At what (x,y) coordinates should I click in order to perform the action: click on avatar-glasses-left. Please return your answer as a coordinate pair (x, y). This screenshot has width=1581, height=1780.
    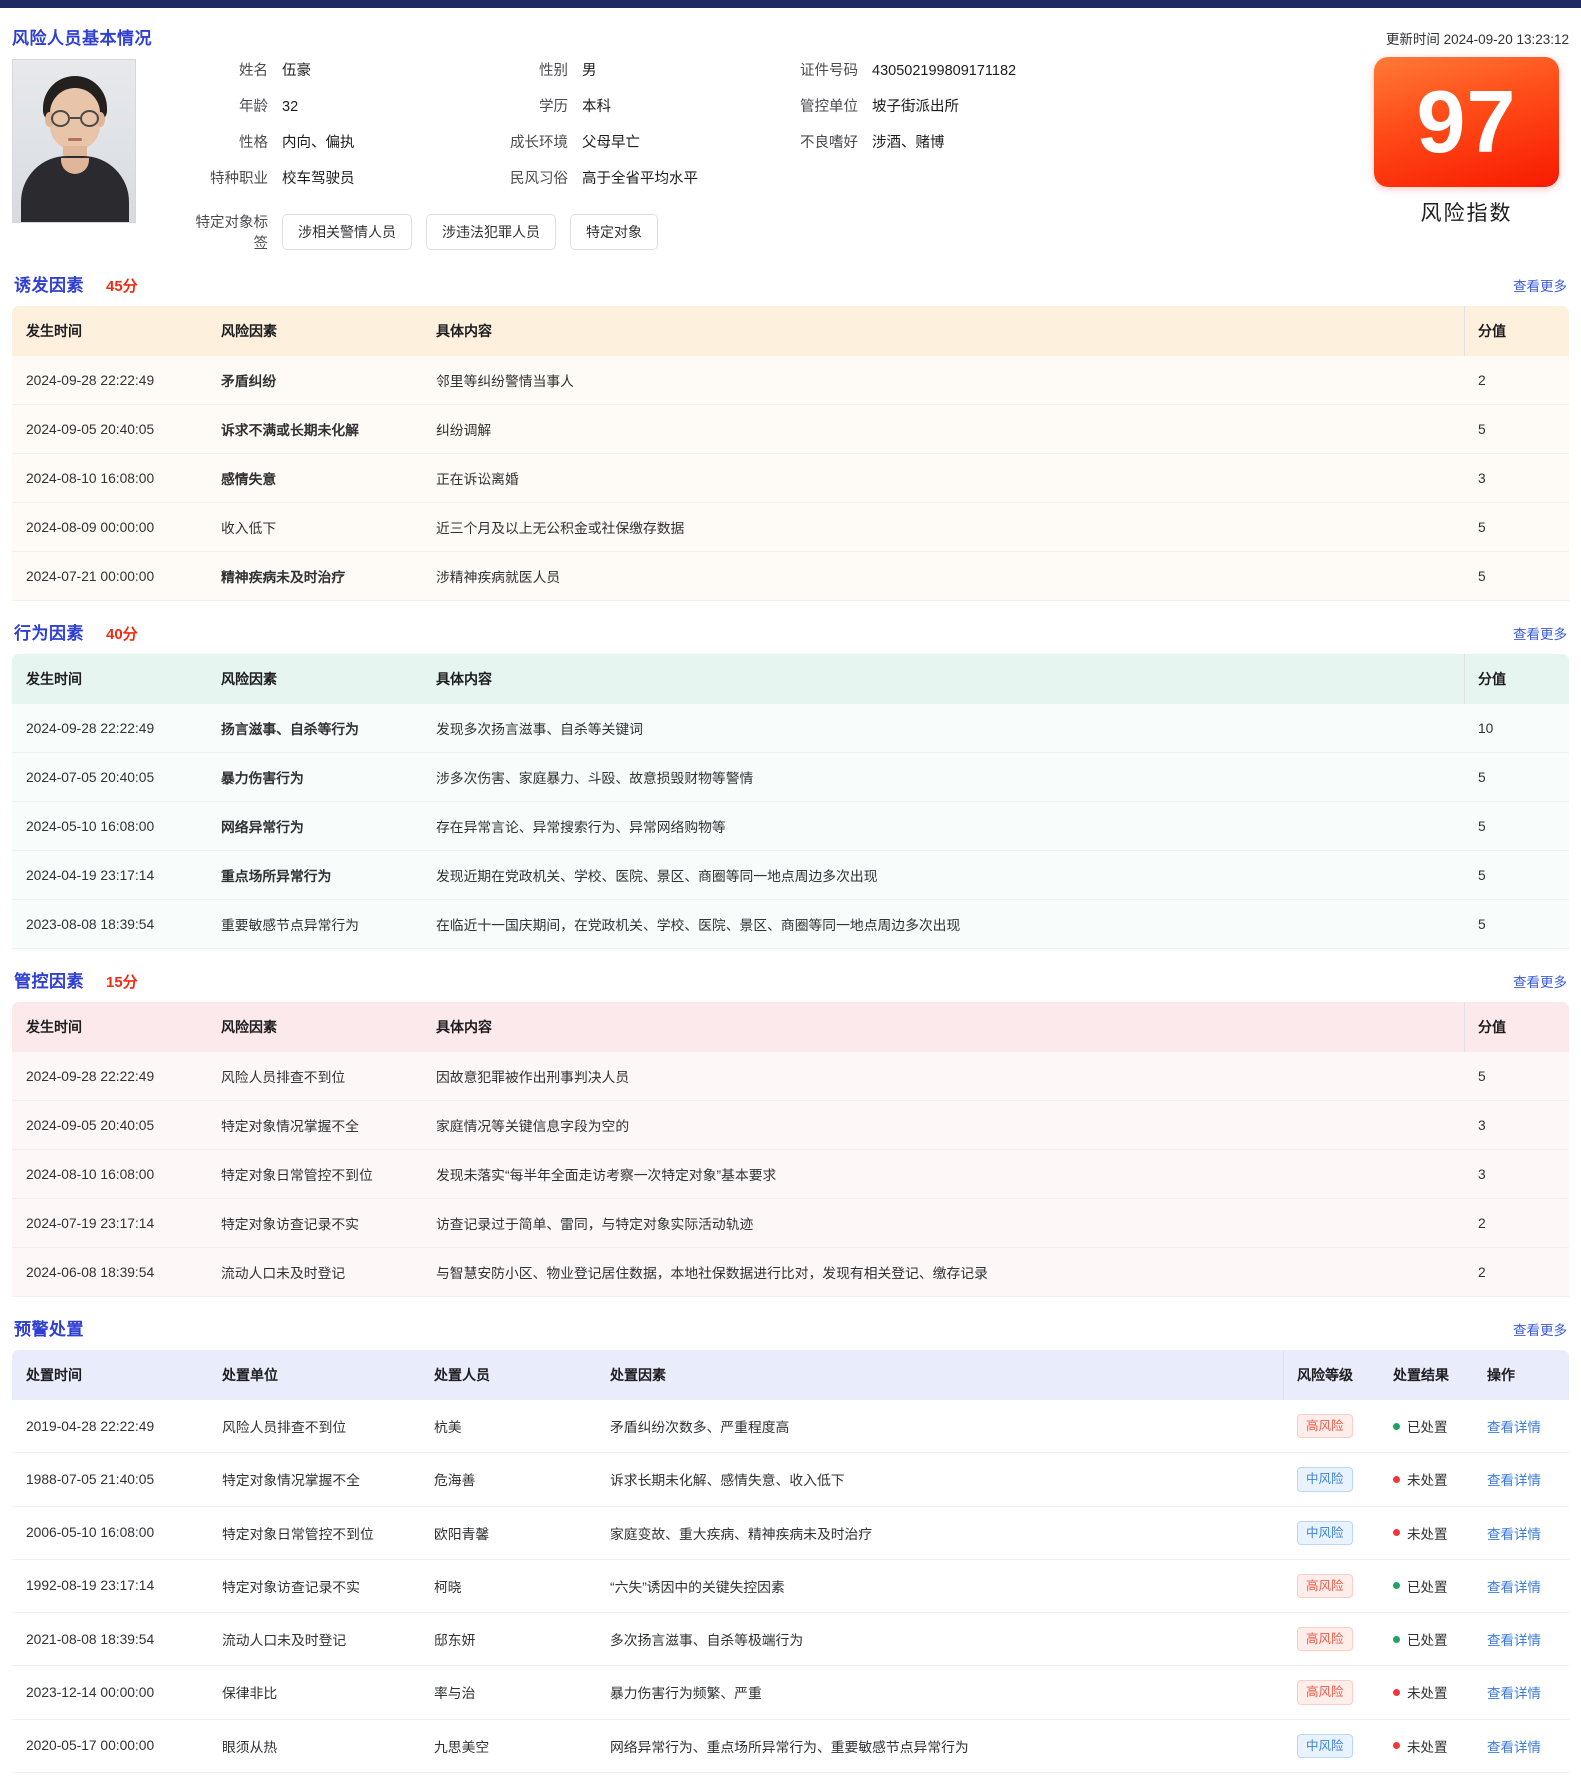
    Looking at the image, I should click on (60, 118).